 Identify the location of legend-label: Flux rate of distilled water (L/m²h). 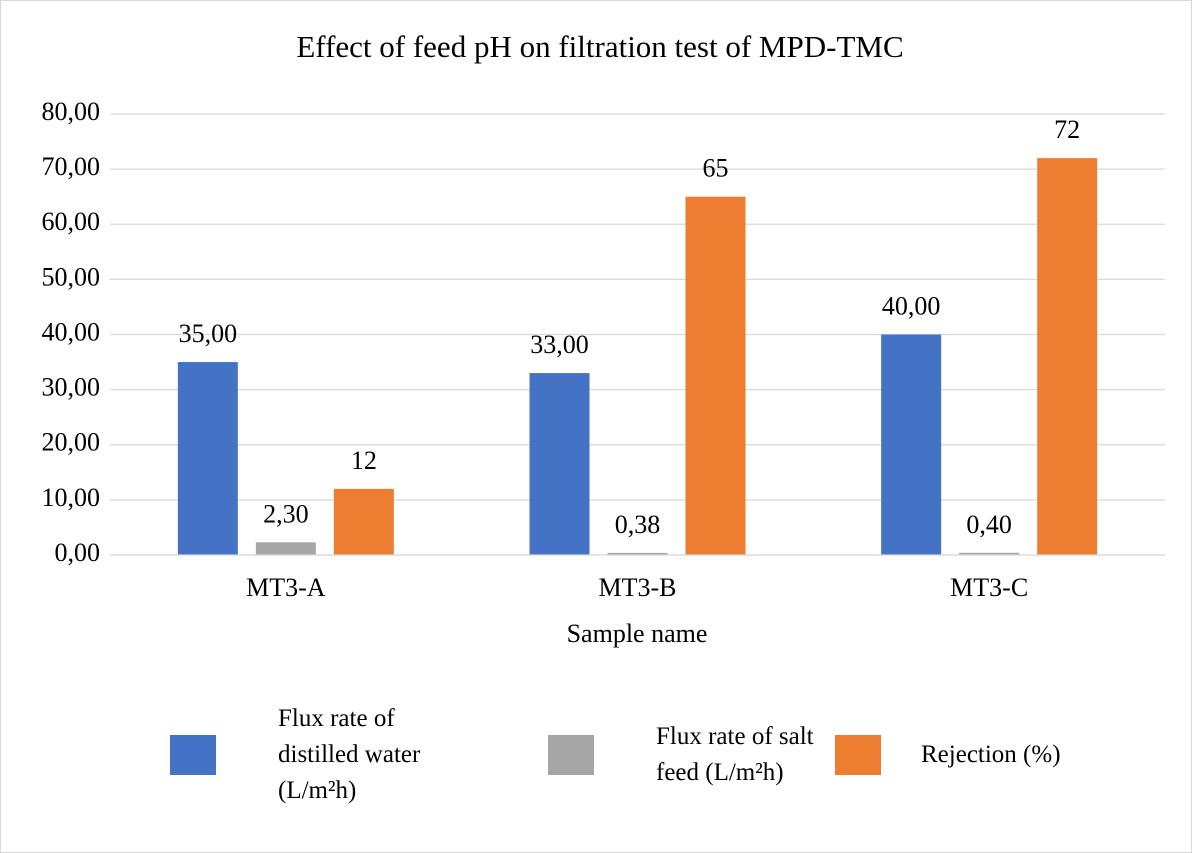
(349, 754).